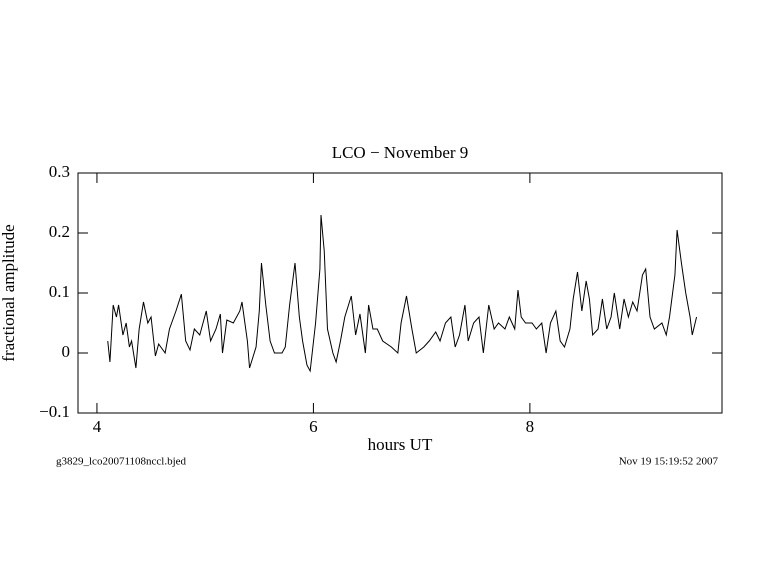 This screenshot has height=574, width=768. I want to click on y-tick-label: −0.1, so click(54, 411).